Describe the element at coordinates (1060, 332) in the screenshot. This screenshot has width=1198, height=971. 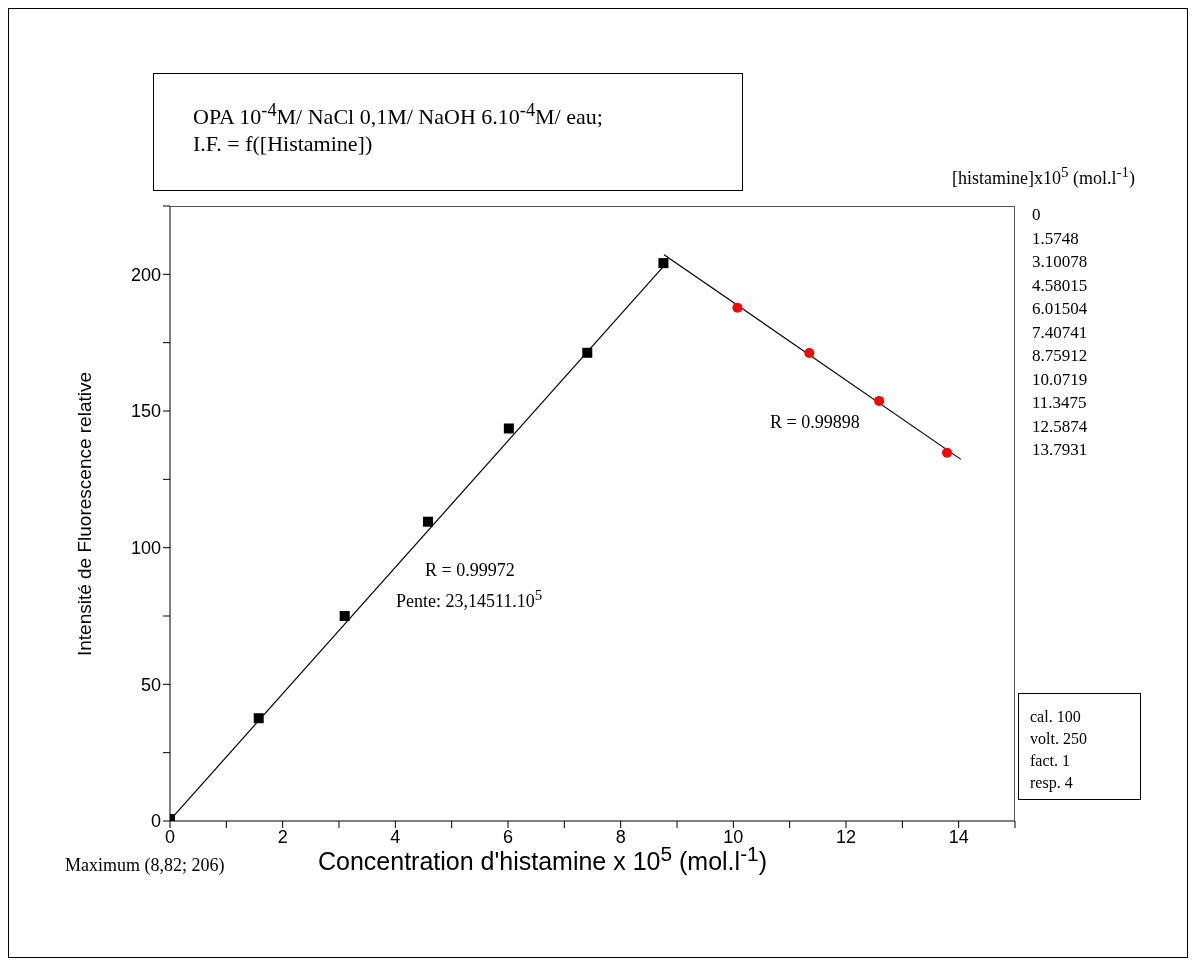
I see `text: 7.40741` at that location.